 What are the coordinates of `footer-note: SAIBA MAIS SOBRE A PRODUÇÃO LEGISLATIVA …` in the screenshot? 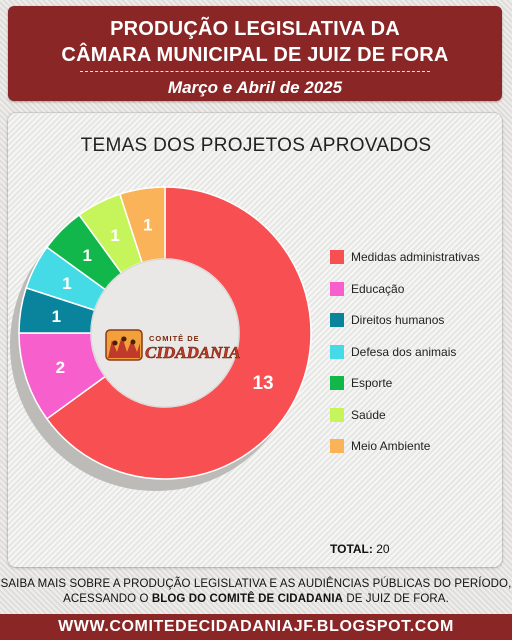 It's located at (256, 592).